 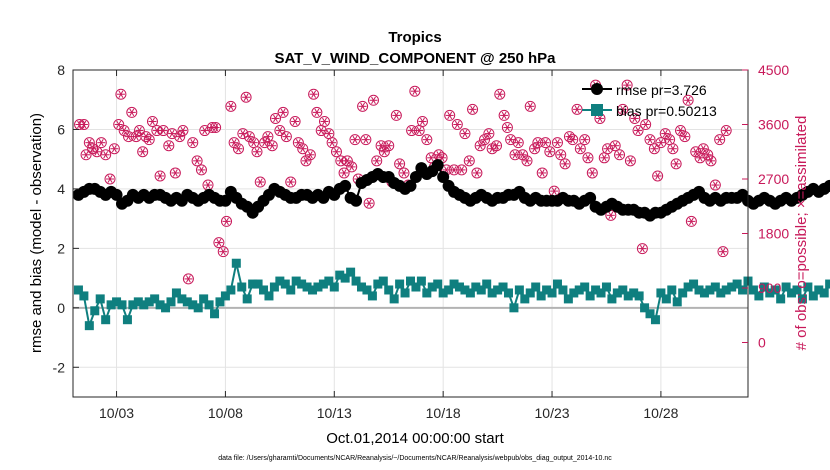 What do you see at coordinates (225, 200) in the screenshot?
I see `rmse-point` at bounding box center [225, 200].